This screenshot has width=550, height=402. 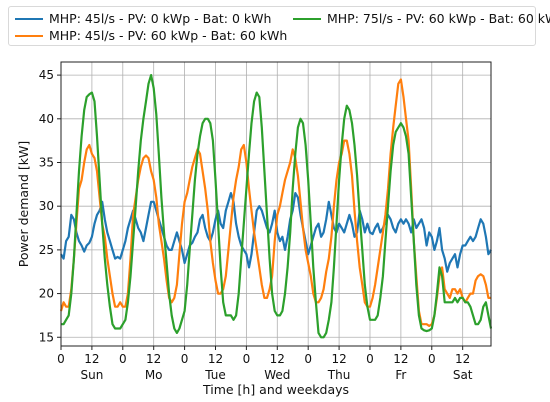 What do you see at coordinates (215, 375) in the screenshot?
I see `weekday-label: Tue` at bounding box center [215, 375].